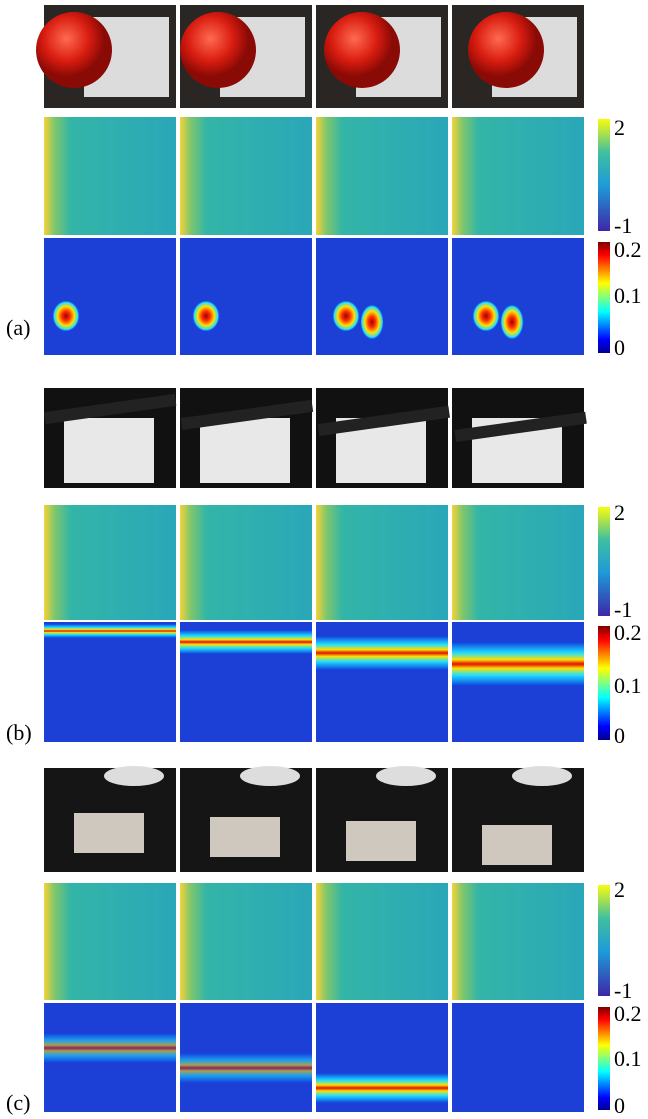 Image resolution: width=648 pixels, height=1119 pixels. Describe the element at coordinates (18, 1102) in the screenshot. I see `panel-label: (c)` at that location.